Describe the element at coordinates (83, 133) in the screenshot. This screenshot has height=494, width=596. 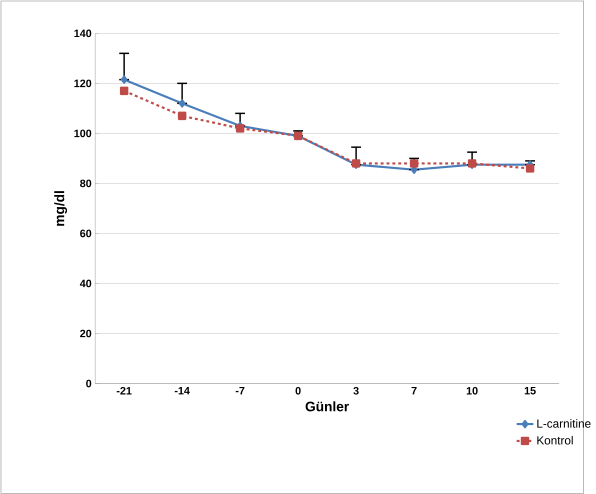
I see `y-tick-label: 100` at that location.